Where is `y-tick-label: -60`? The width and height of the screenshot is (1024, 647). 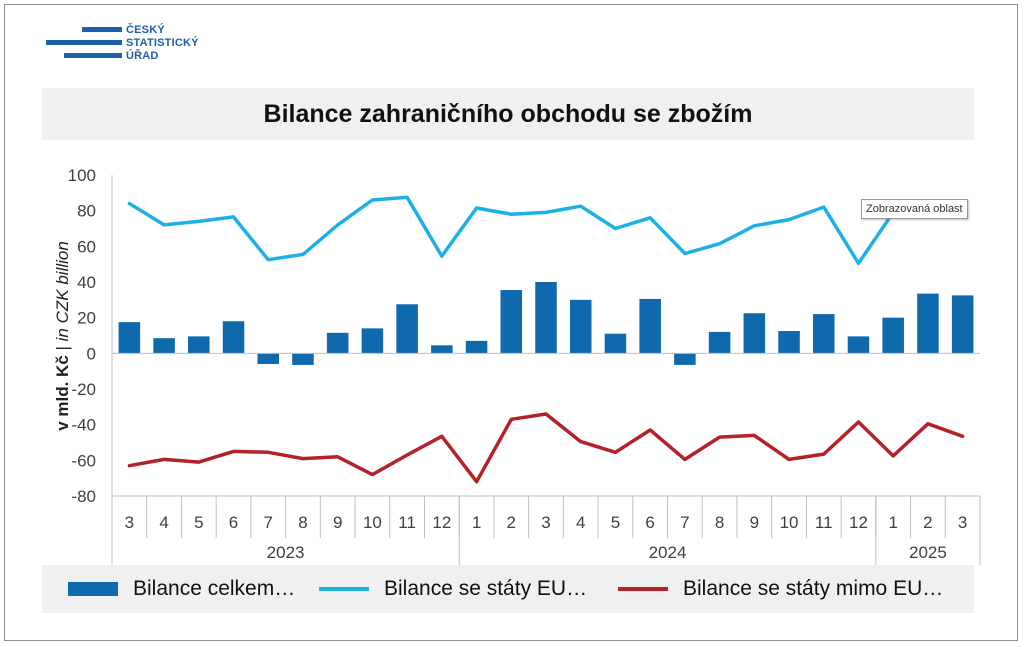
y-tick-label: -60 is located at coordinates (83, 460).